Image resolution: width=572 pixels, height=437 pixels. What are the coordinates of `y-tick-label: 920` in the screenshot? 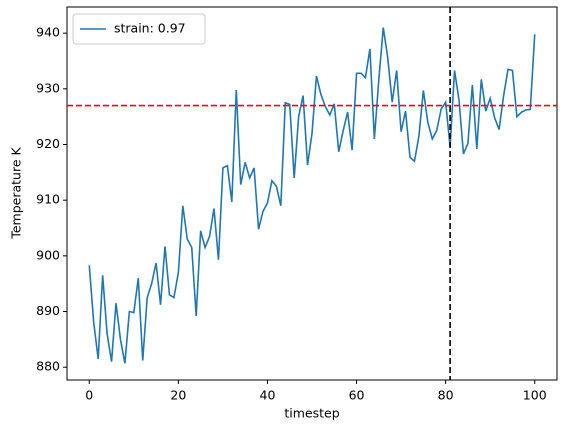 It's located at (48, 143).